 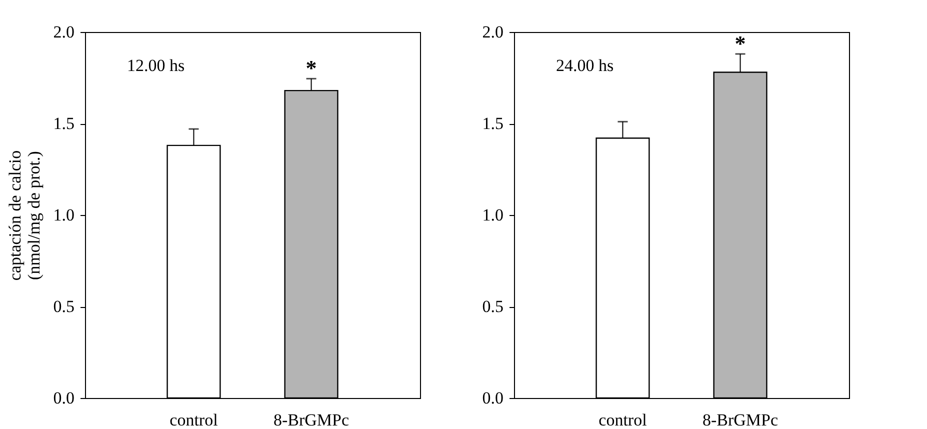 What do you see at coordinates (156, 65) in the screenshot?
I see `annotation: 12.00 hs` at bounding box center [156, 65].